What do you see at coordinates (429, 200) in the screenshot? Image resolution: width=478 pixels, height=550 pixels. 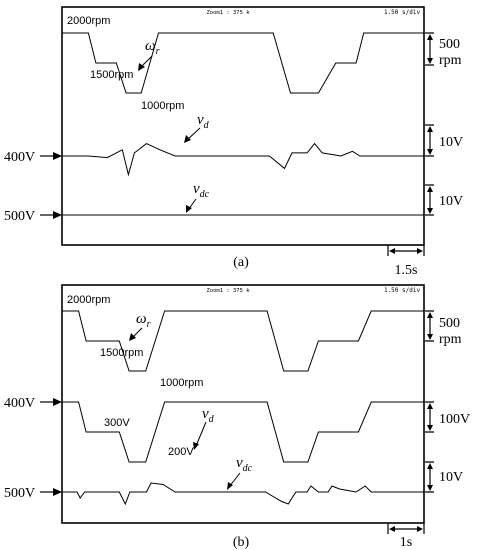 I see `panel-a-vdc-scale-bar` at bounding box center [429, 200].